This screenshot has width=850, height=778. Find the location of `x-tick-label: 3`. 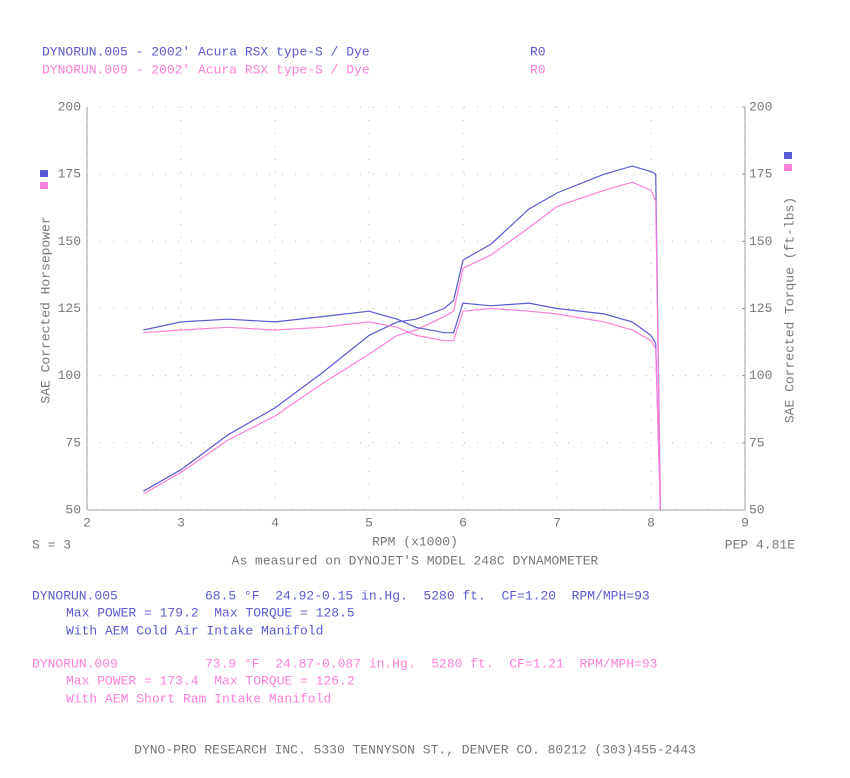

x-tick-label: 3 is located at coordinates (181, 522).